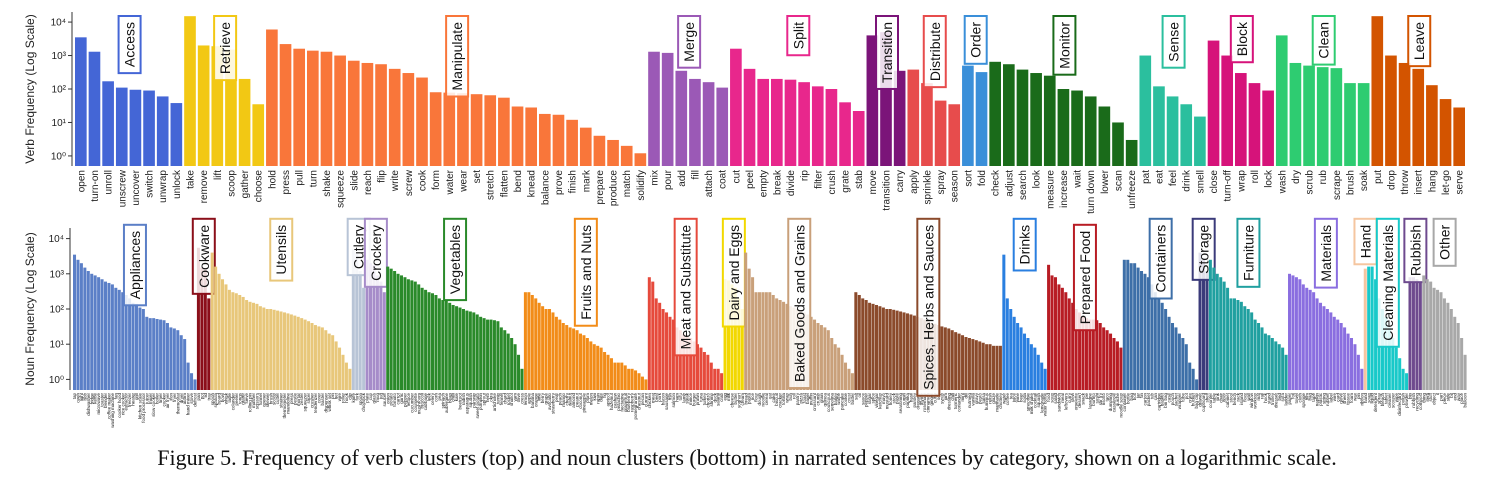 Image resolution: width=1494 pixels, height=477 pixels. Describe the element at coordinates (935, 51) in the screenshot. I see `group-label: Distribute` at that location.